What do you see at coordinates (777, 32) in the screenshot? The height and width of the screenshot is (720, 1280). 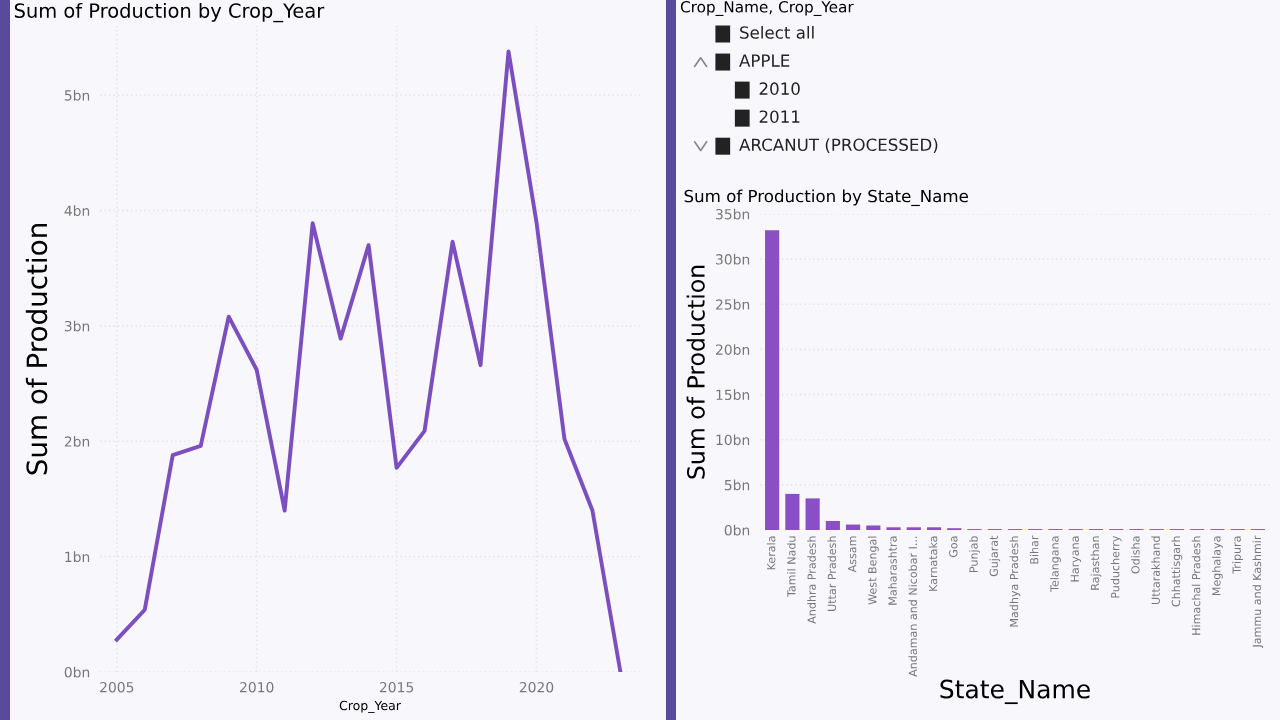 I see `text: Select all` at bounding box center [777, 32].